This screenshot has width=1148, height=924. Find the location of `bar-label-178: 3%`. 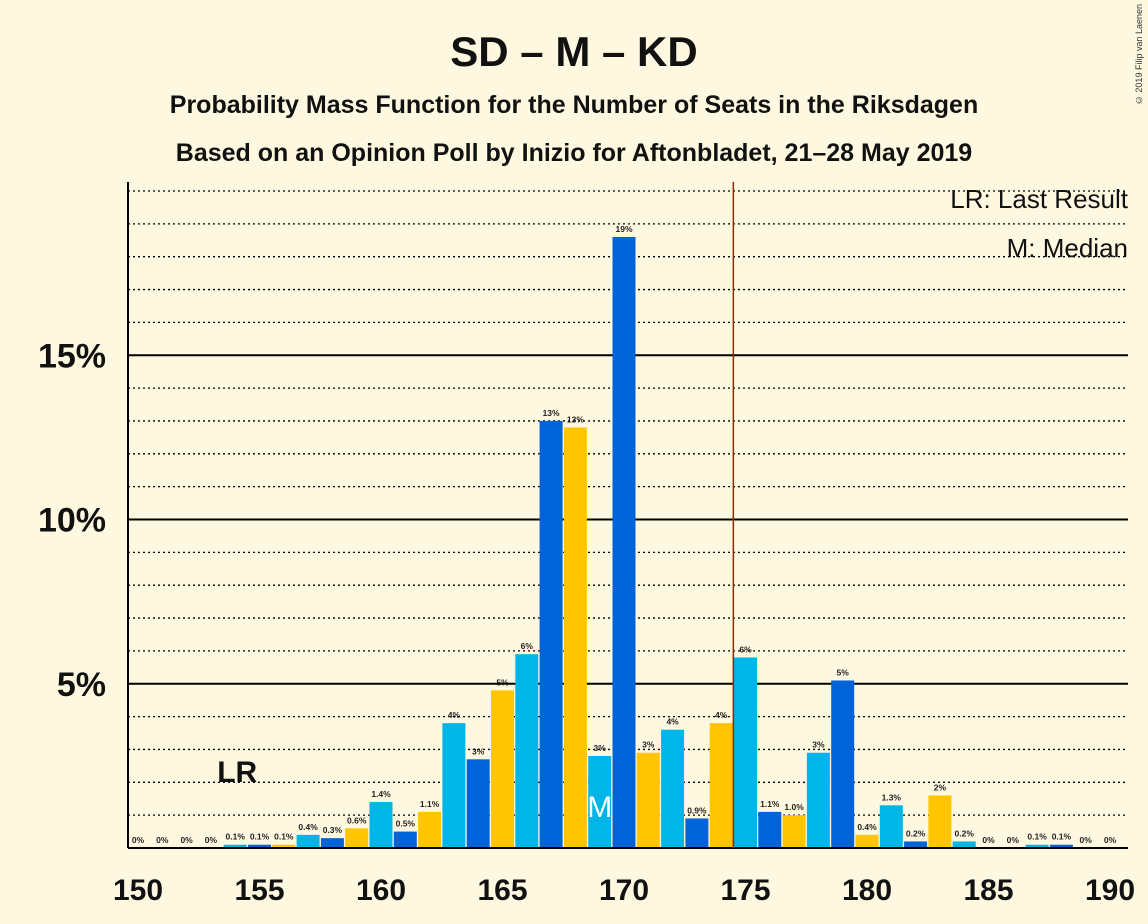

bar-label-178: 3% is located at coordinates (818, 745).